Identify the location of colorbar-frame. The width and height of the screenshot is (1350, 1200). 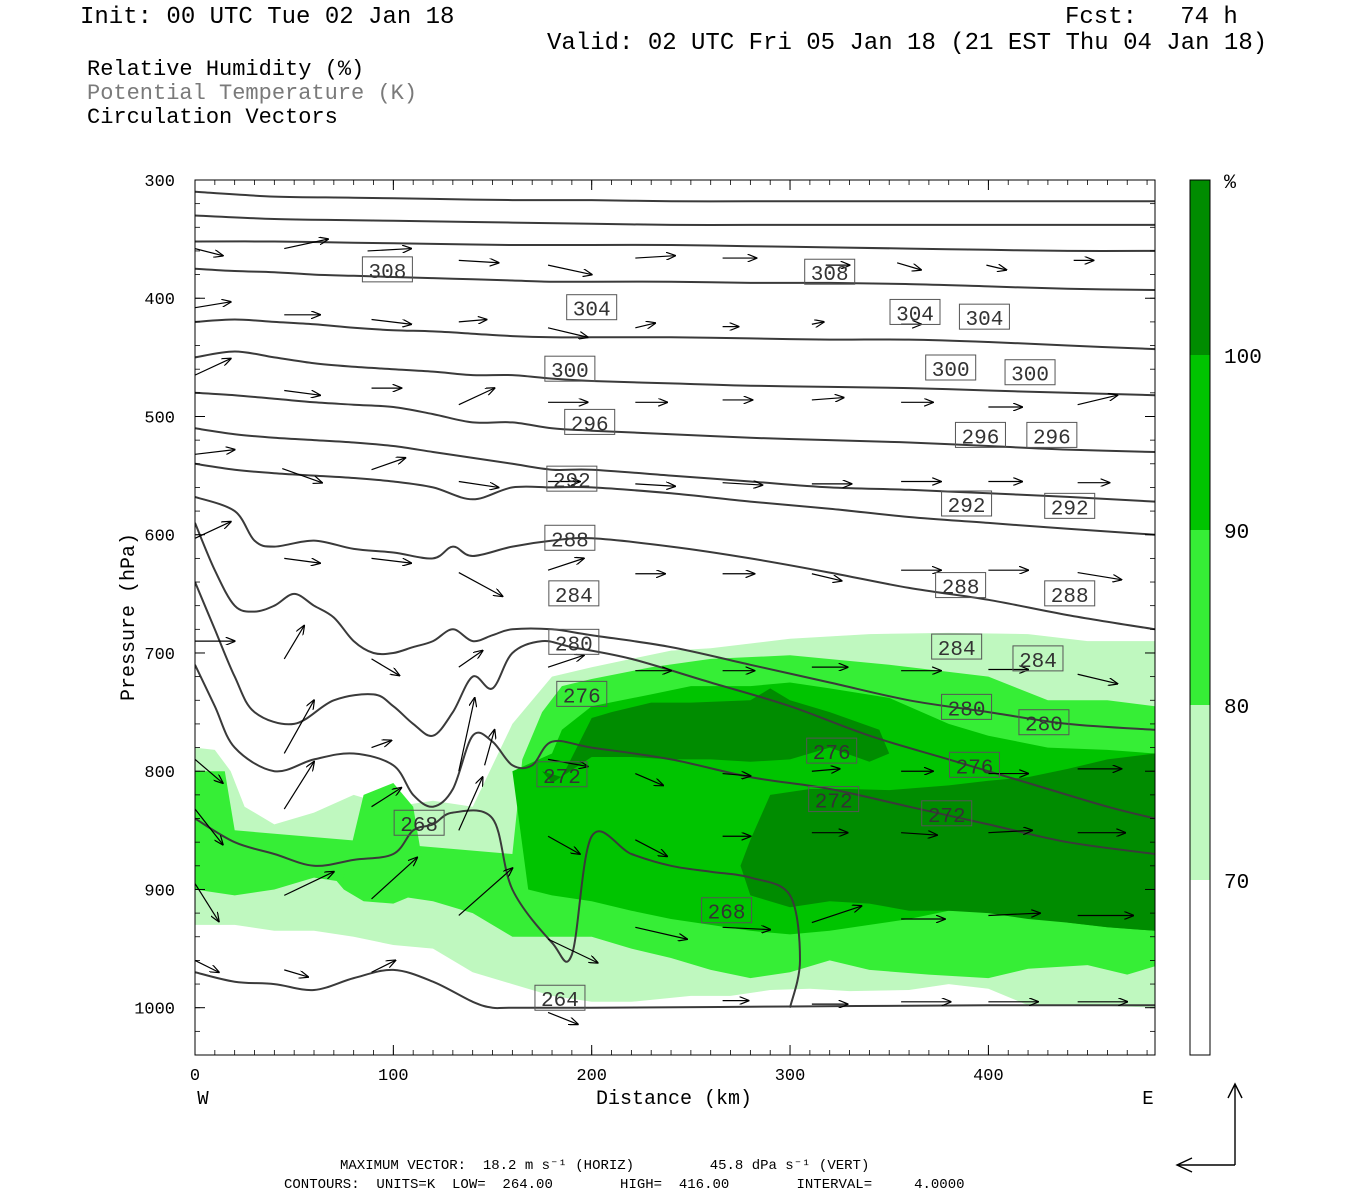
(1200, 617).